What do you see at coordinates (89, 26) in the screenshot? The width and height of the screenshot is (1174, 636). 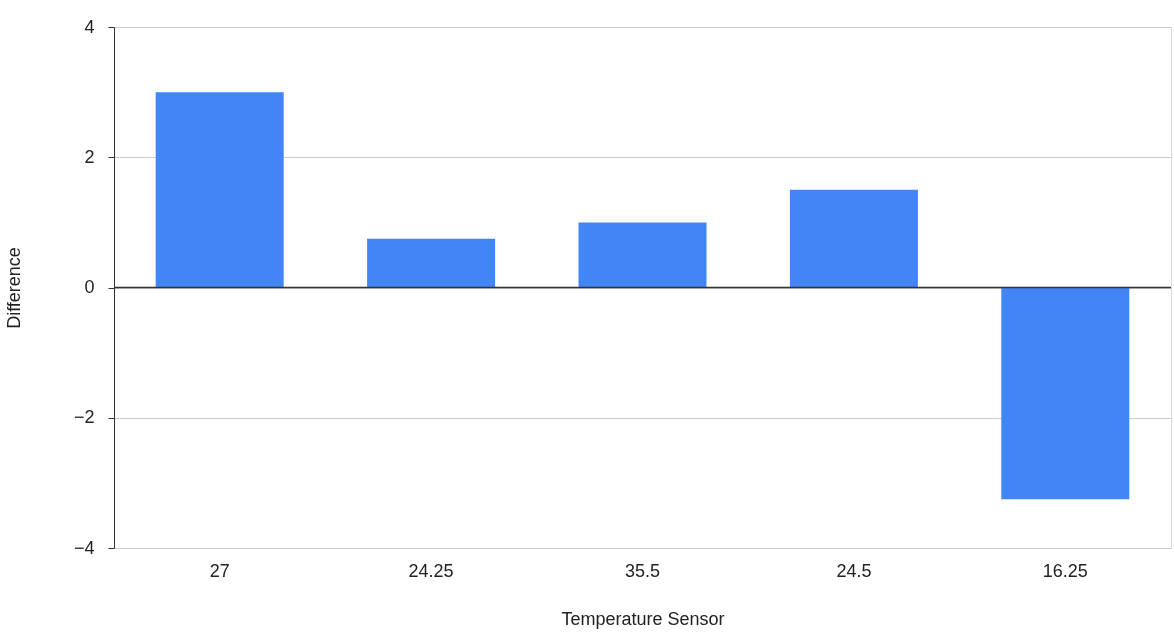 I see `y-tick-label: 4` at bounding box center [89, 26].